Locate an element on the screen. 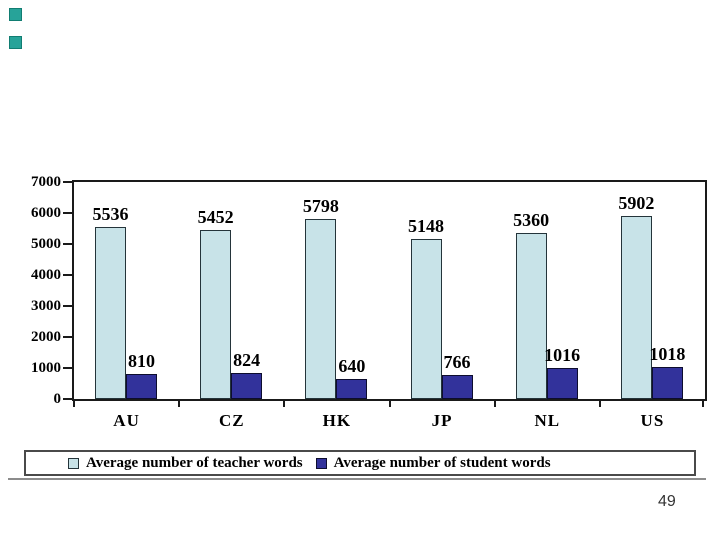  legend-swatch-student-icon is located at coordinates (321, 463).